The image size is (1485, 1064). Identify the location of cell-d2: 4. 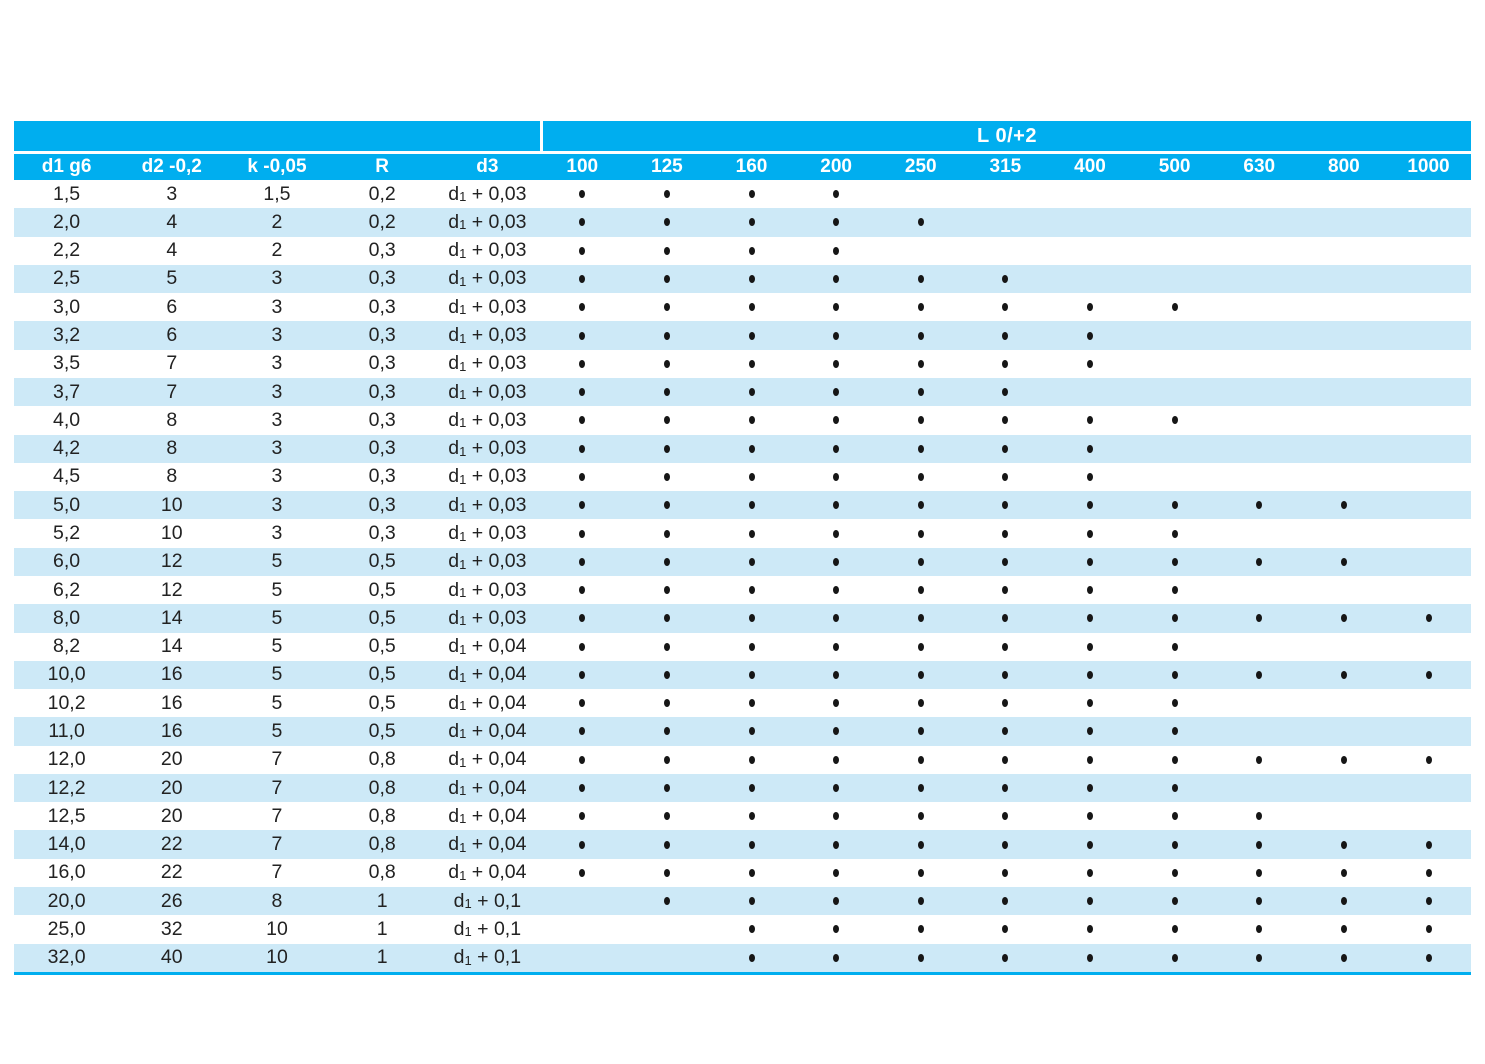
(172, 221).